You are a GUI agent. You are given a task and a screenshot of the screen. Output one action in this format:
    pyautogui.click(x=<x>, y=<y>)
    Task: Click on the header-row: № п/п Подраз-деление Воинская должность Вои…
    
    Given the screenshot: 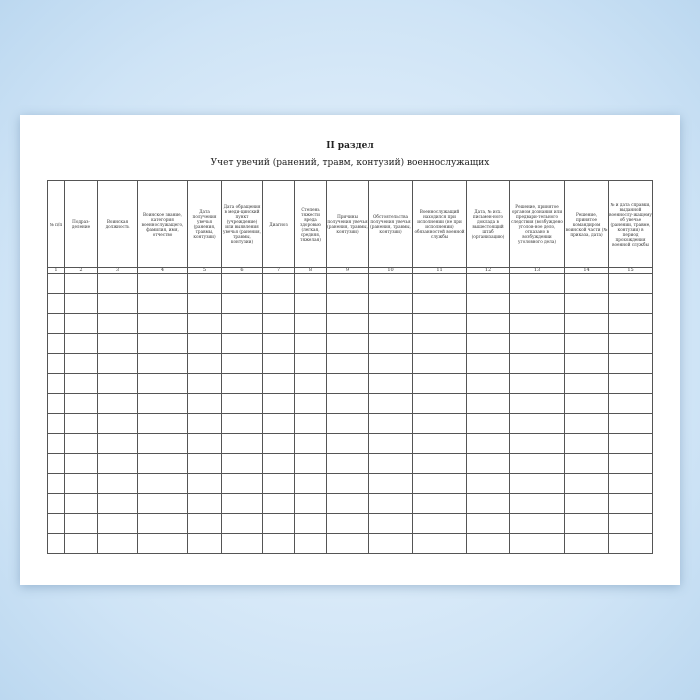 What is the action you would take?
    pyautogui.click(x=350, y=224)
    